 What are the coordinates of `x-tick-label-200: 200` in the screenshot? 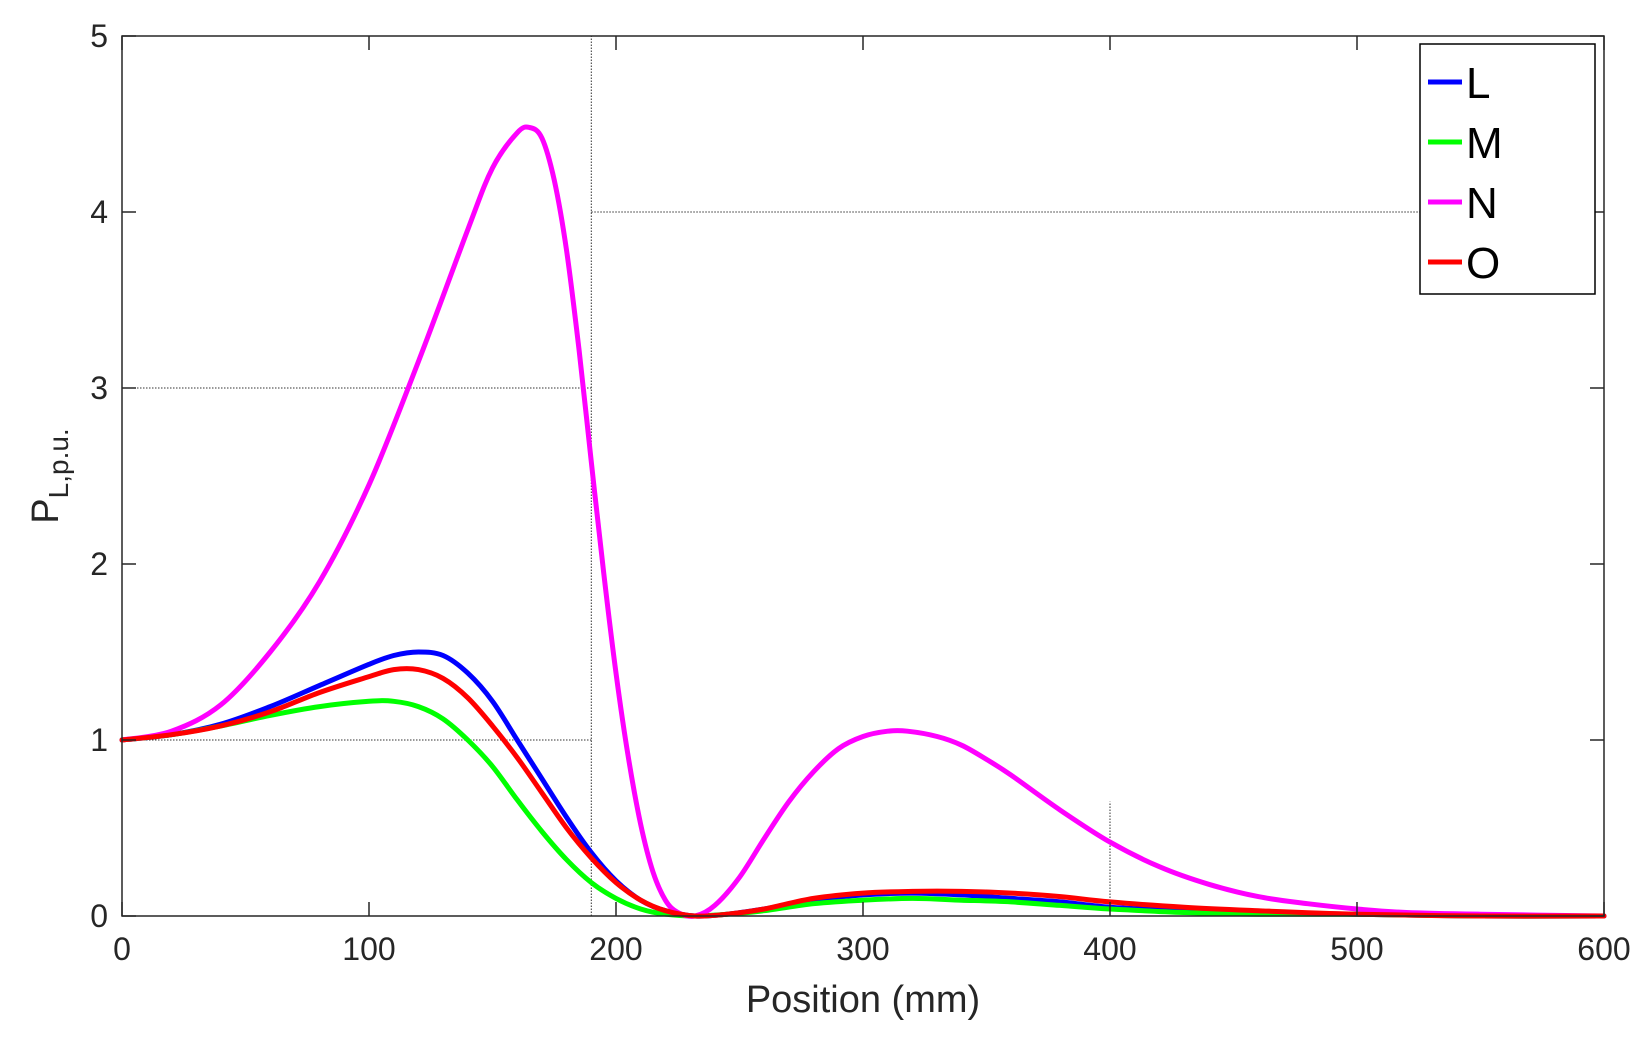 It's located at (615, 949).